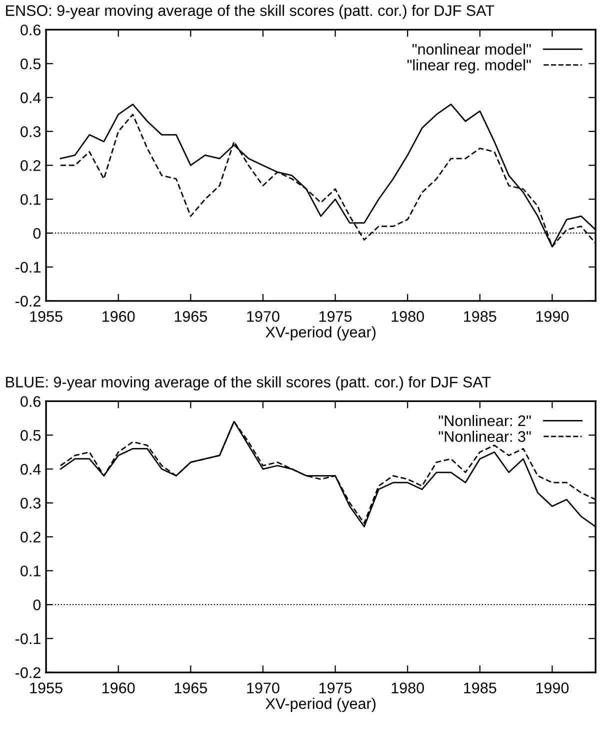 The image size is (614, 743). I want to click on legend-label: "Nonlinear: 2", so click(484, 420).